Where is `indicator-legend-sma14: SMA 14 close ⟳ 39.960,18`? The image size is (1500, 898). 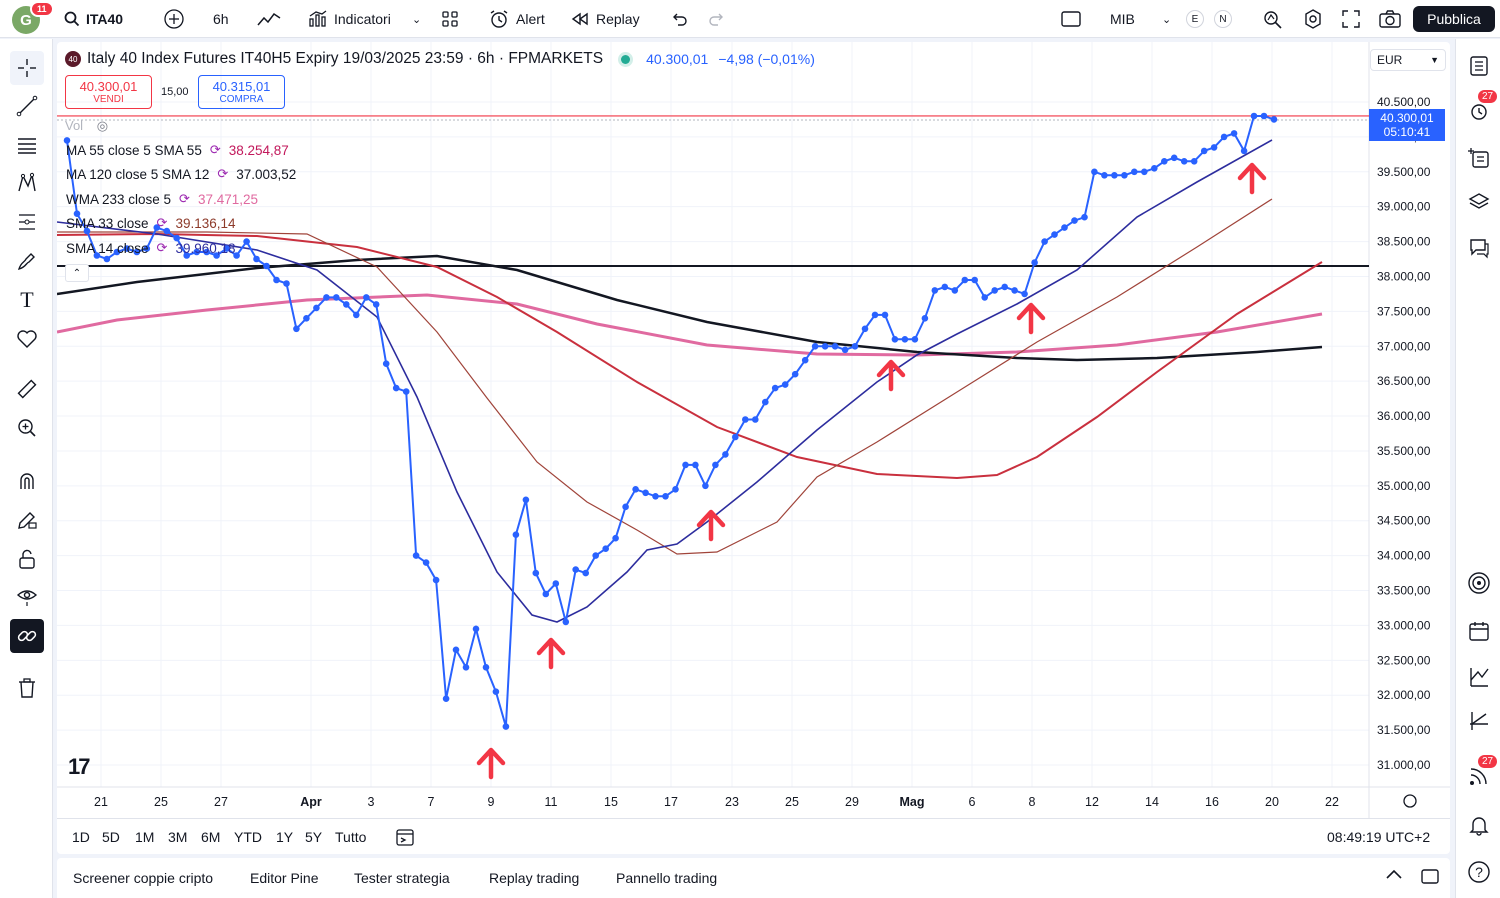
indicator-legend-sma14: SMA 14 close ⟳ 39.960,18 is located at coordinates (151, 248).